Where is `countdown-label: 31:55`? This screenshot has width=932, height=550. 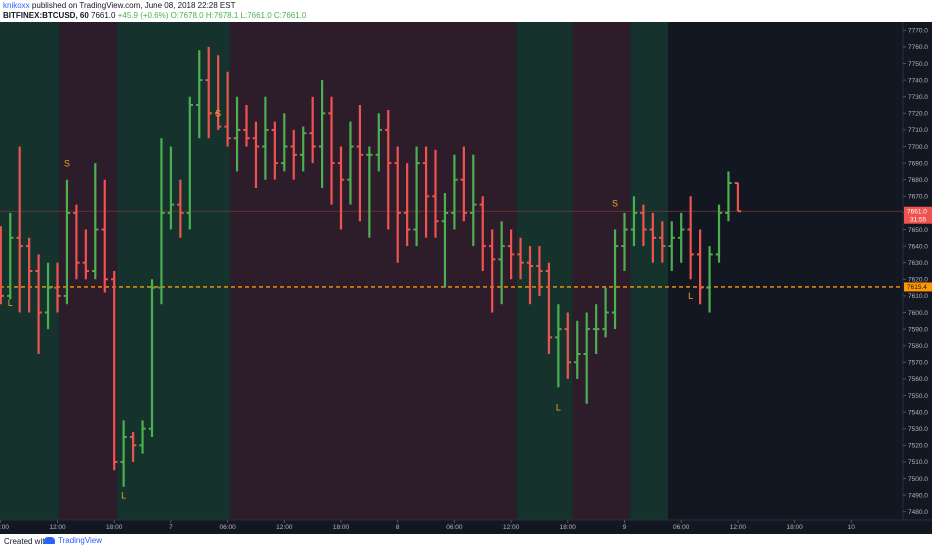
countdown-label: 31:55 is located at coordinates (918, 220).